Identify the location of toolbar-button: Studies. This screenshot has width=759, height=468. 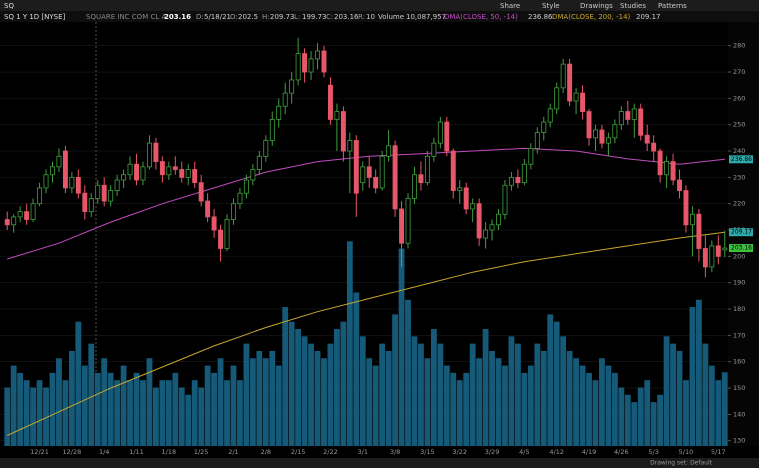
(633, 6).